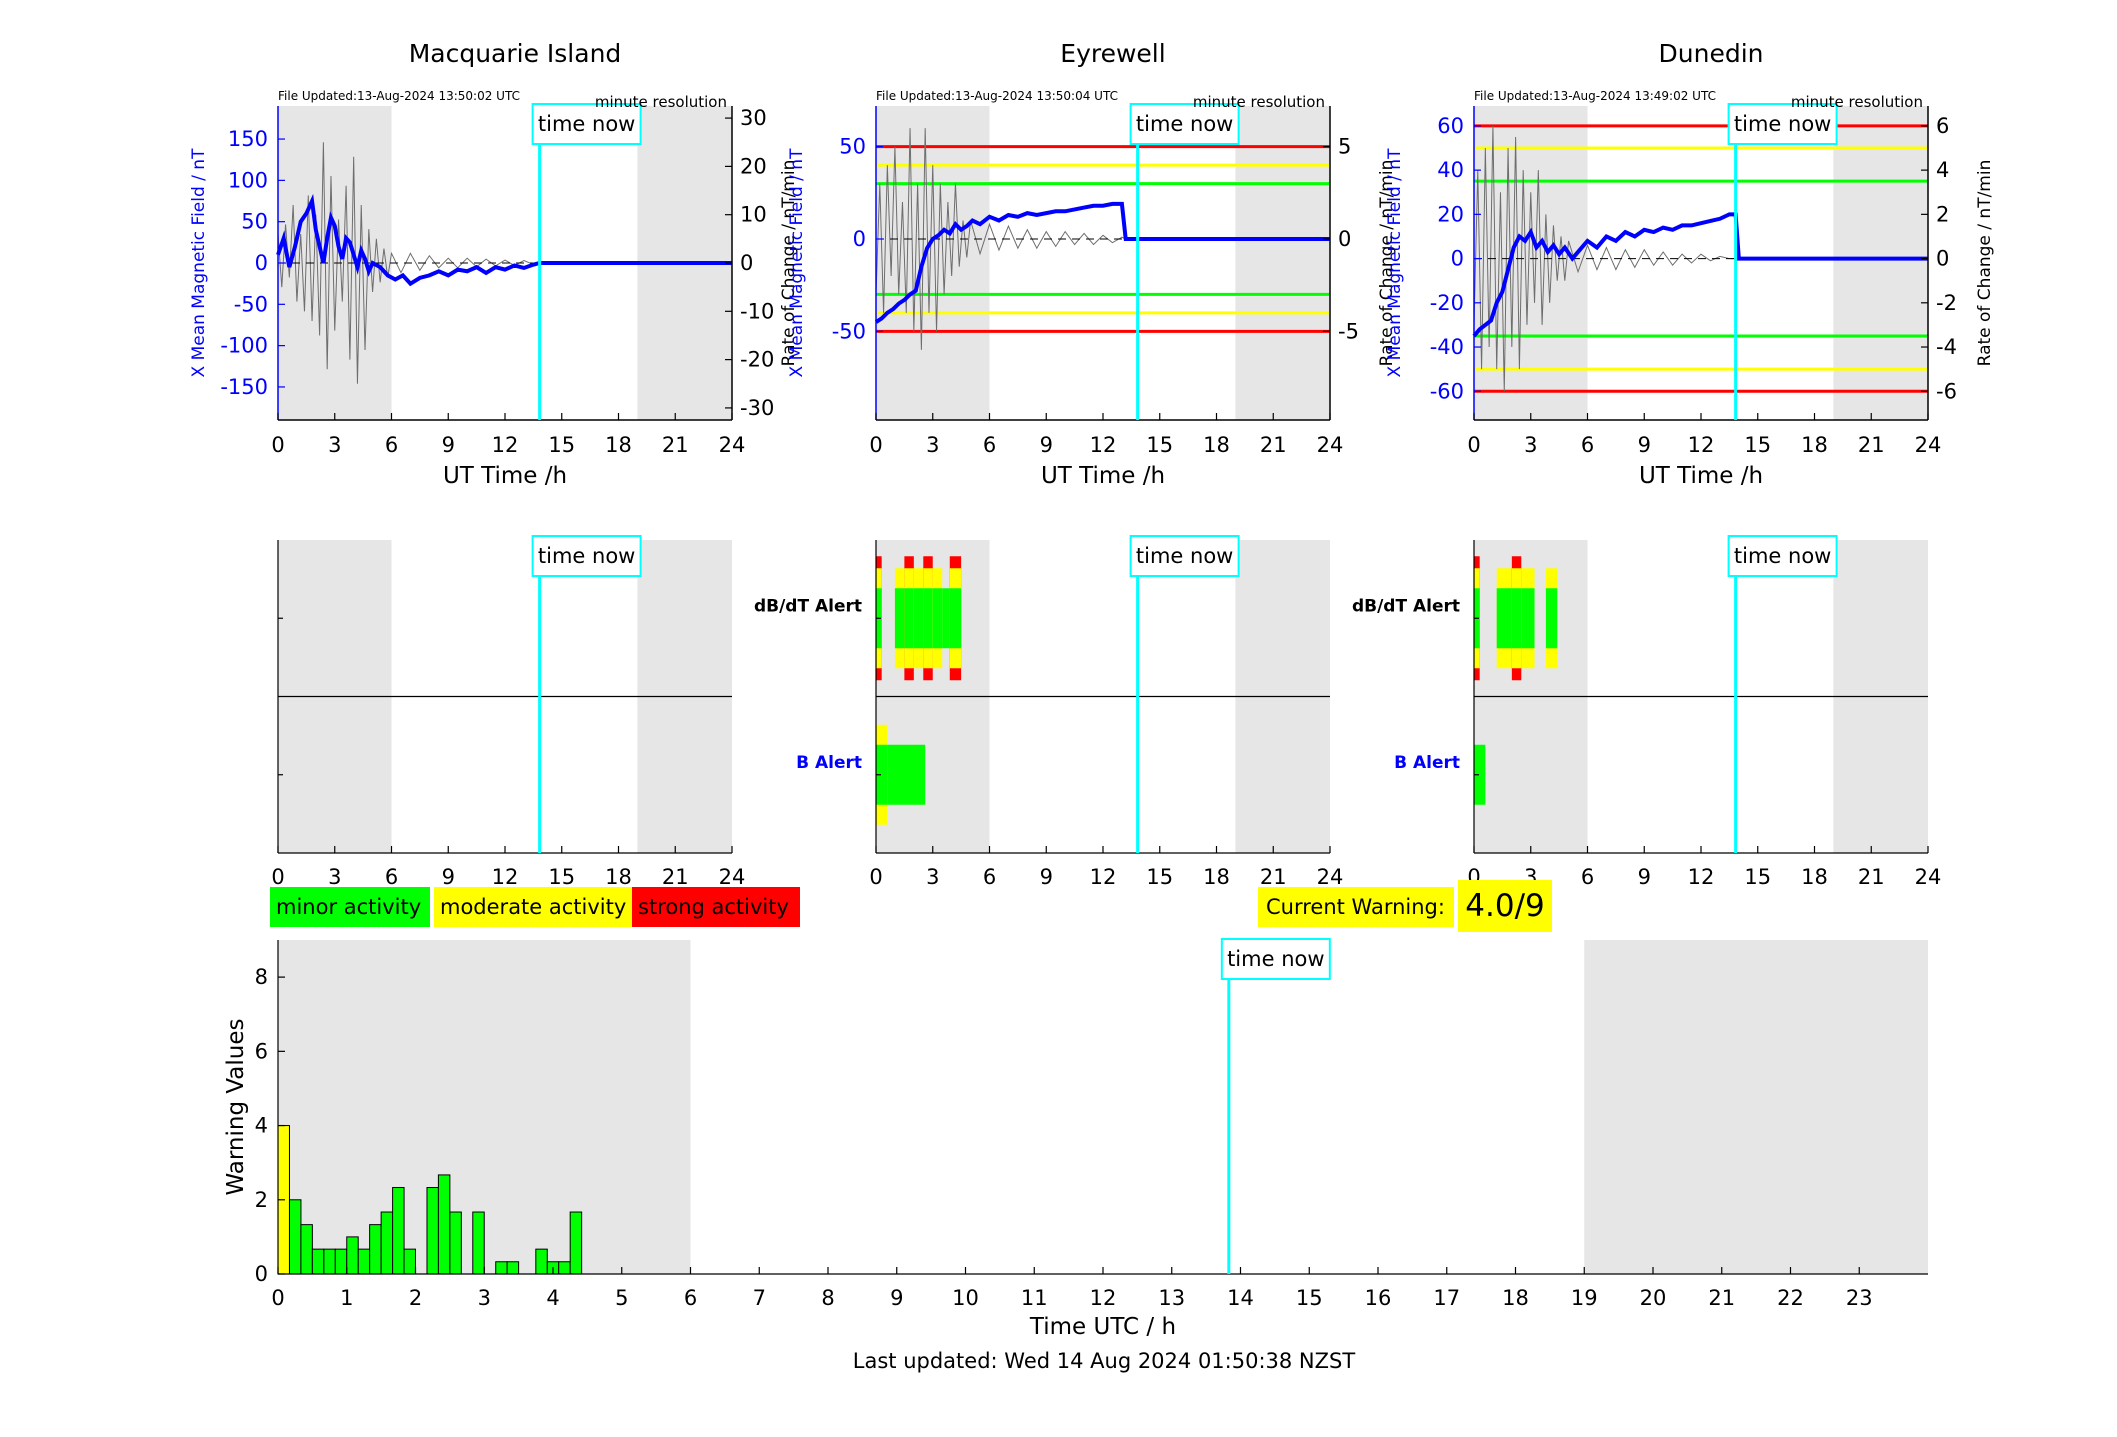  Describe the element at coordinates (1711, 53) in the screenshot. I see `station-title: Dunedin` at that location.